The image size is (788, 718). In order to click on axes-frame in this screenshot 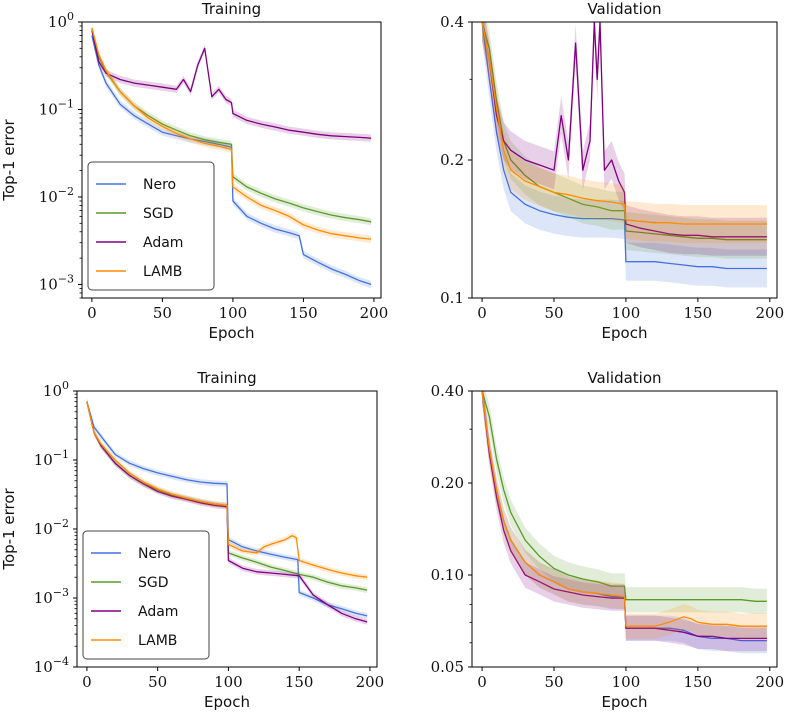, I will do `click(231, 160)`.